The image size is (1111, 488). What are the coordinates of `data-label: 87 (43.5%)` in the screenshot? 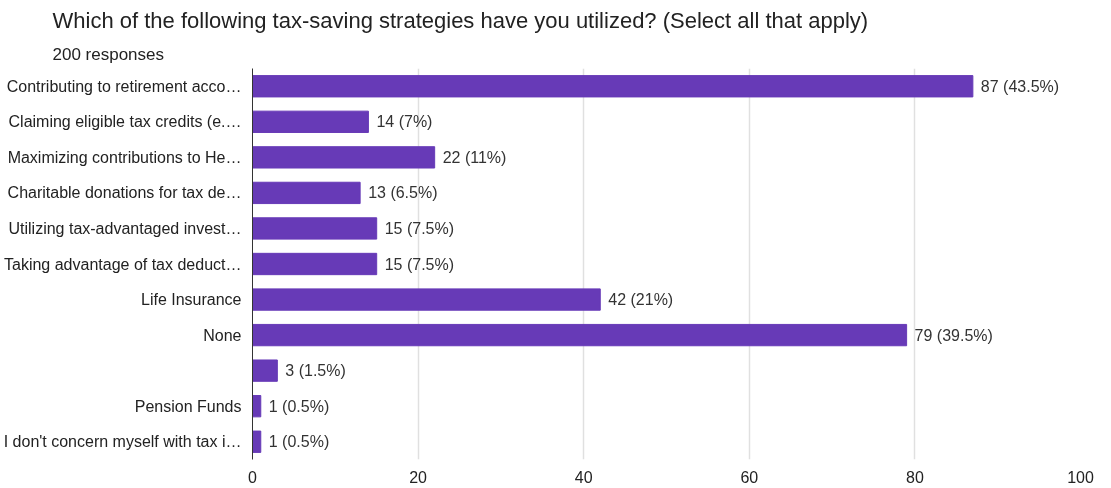 It's located at (1020, 86).